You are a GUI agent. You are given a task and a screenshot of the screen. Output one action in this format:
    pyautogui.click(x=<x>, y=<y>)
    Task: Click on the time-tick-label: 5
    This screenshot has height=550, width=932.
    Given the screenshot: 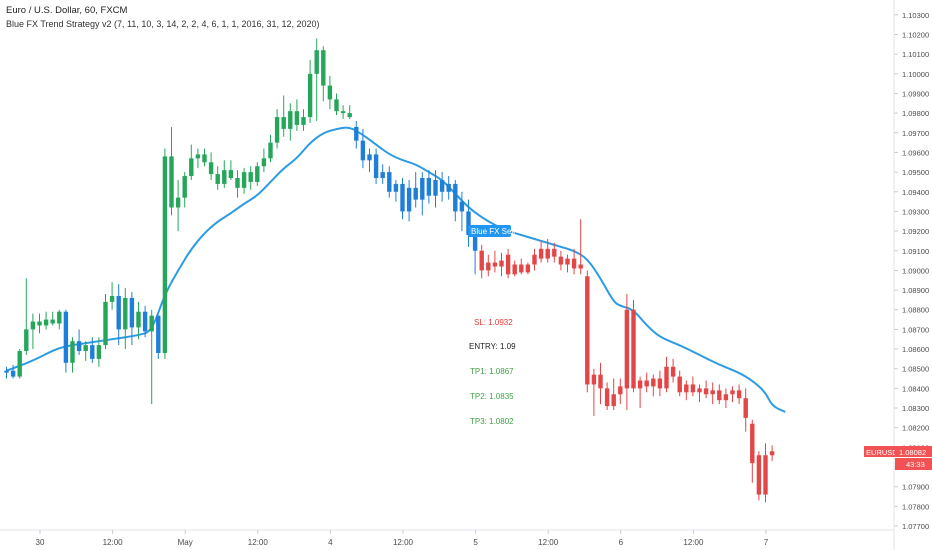 What is the action you would take?
    pyautogui.click(x=475, y=542)
    